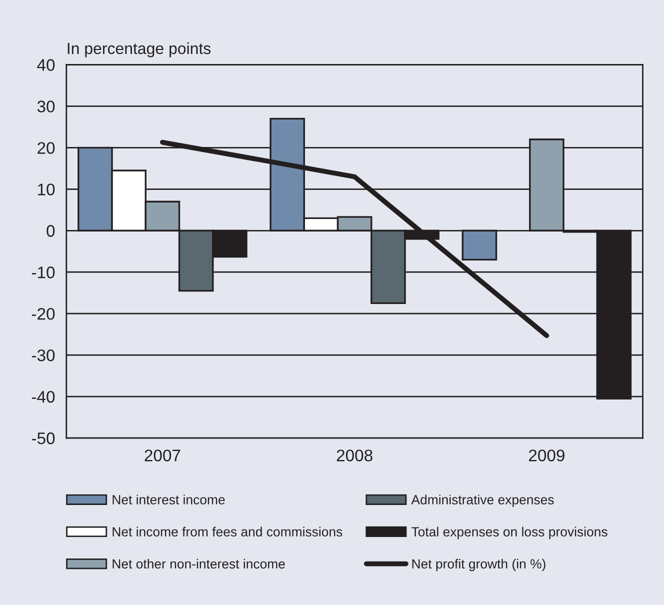  What do you see at coordinates (139, 50) in the screenshot?
I see `y-axis-title: In percentage points` at bounding box center [139, 50].